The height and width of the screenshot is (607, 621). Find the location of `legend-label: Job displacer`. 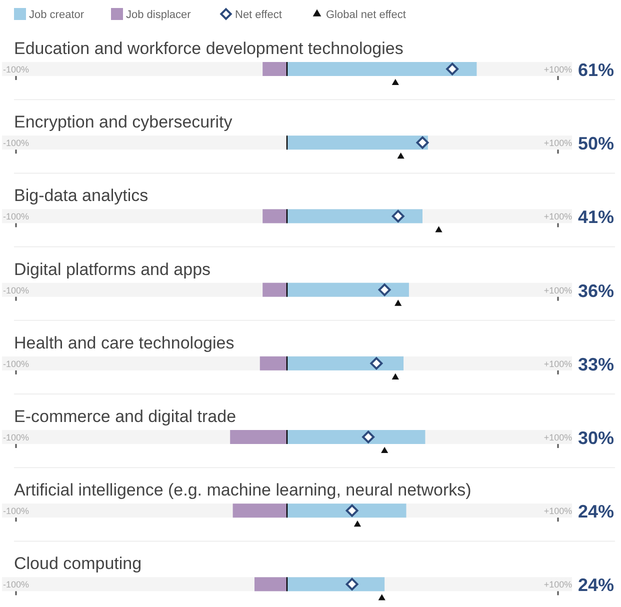

legend-label: Job displacer is located at coordinates (159, 15).